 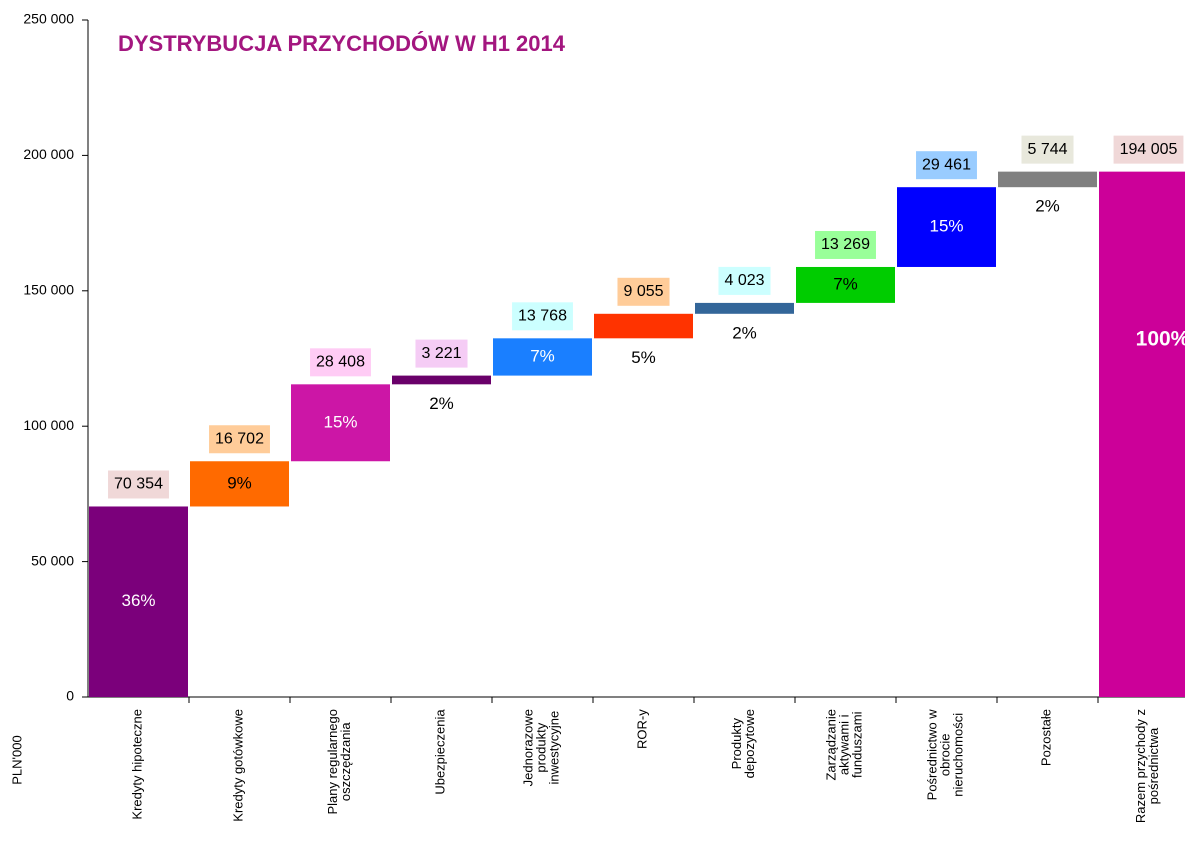 I want to click on share-label: 100%, so click(x=1160, y=338).